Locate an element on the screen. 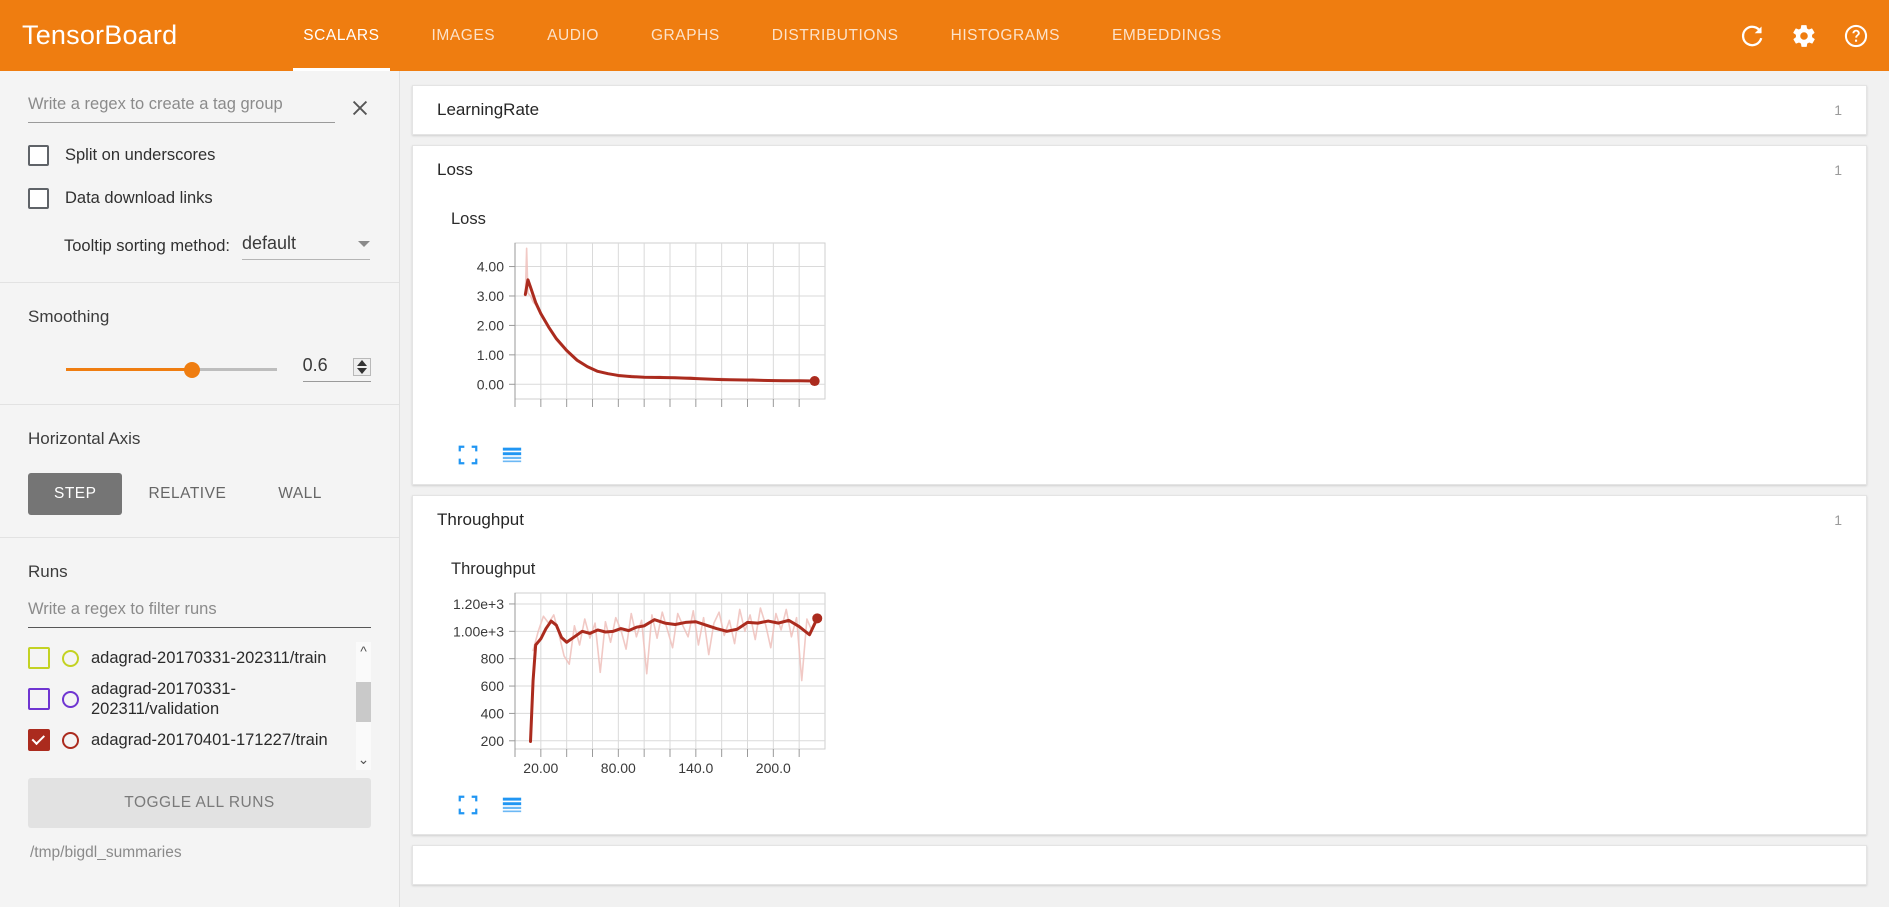 The height and width of the screenshot is (907, 1889). chart-actions is located at coordinates (1149, 805).